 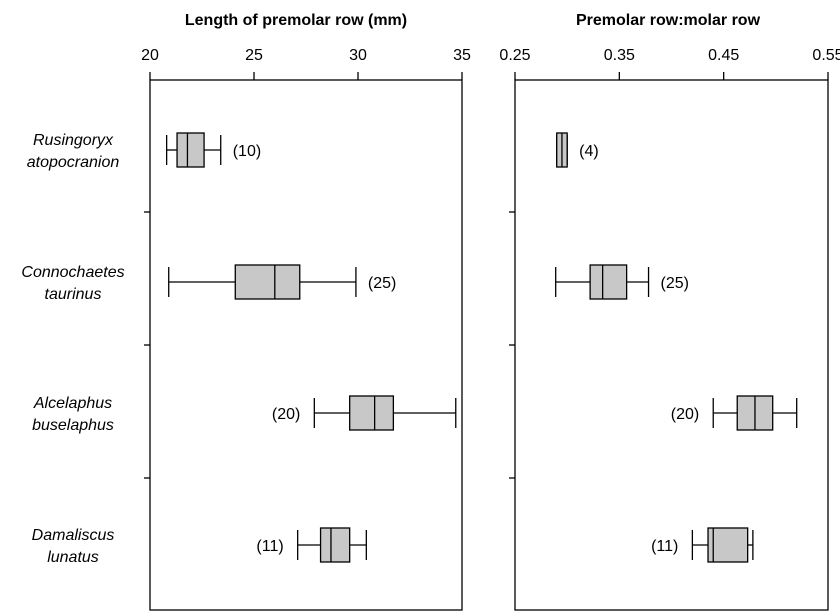 I want to click on x-tick-label: 0.55, so click(x=826, y=55).